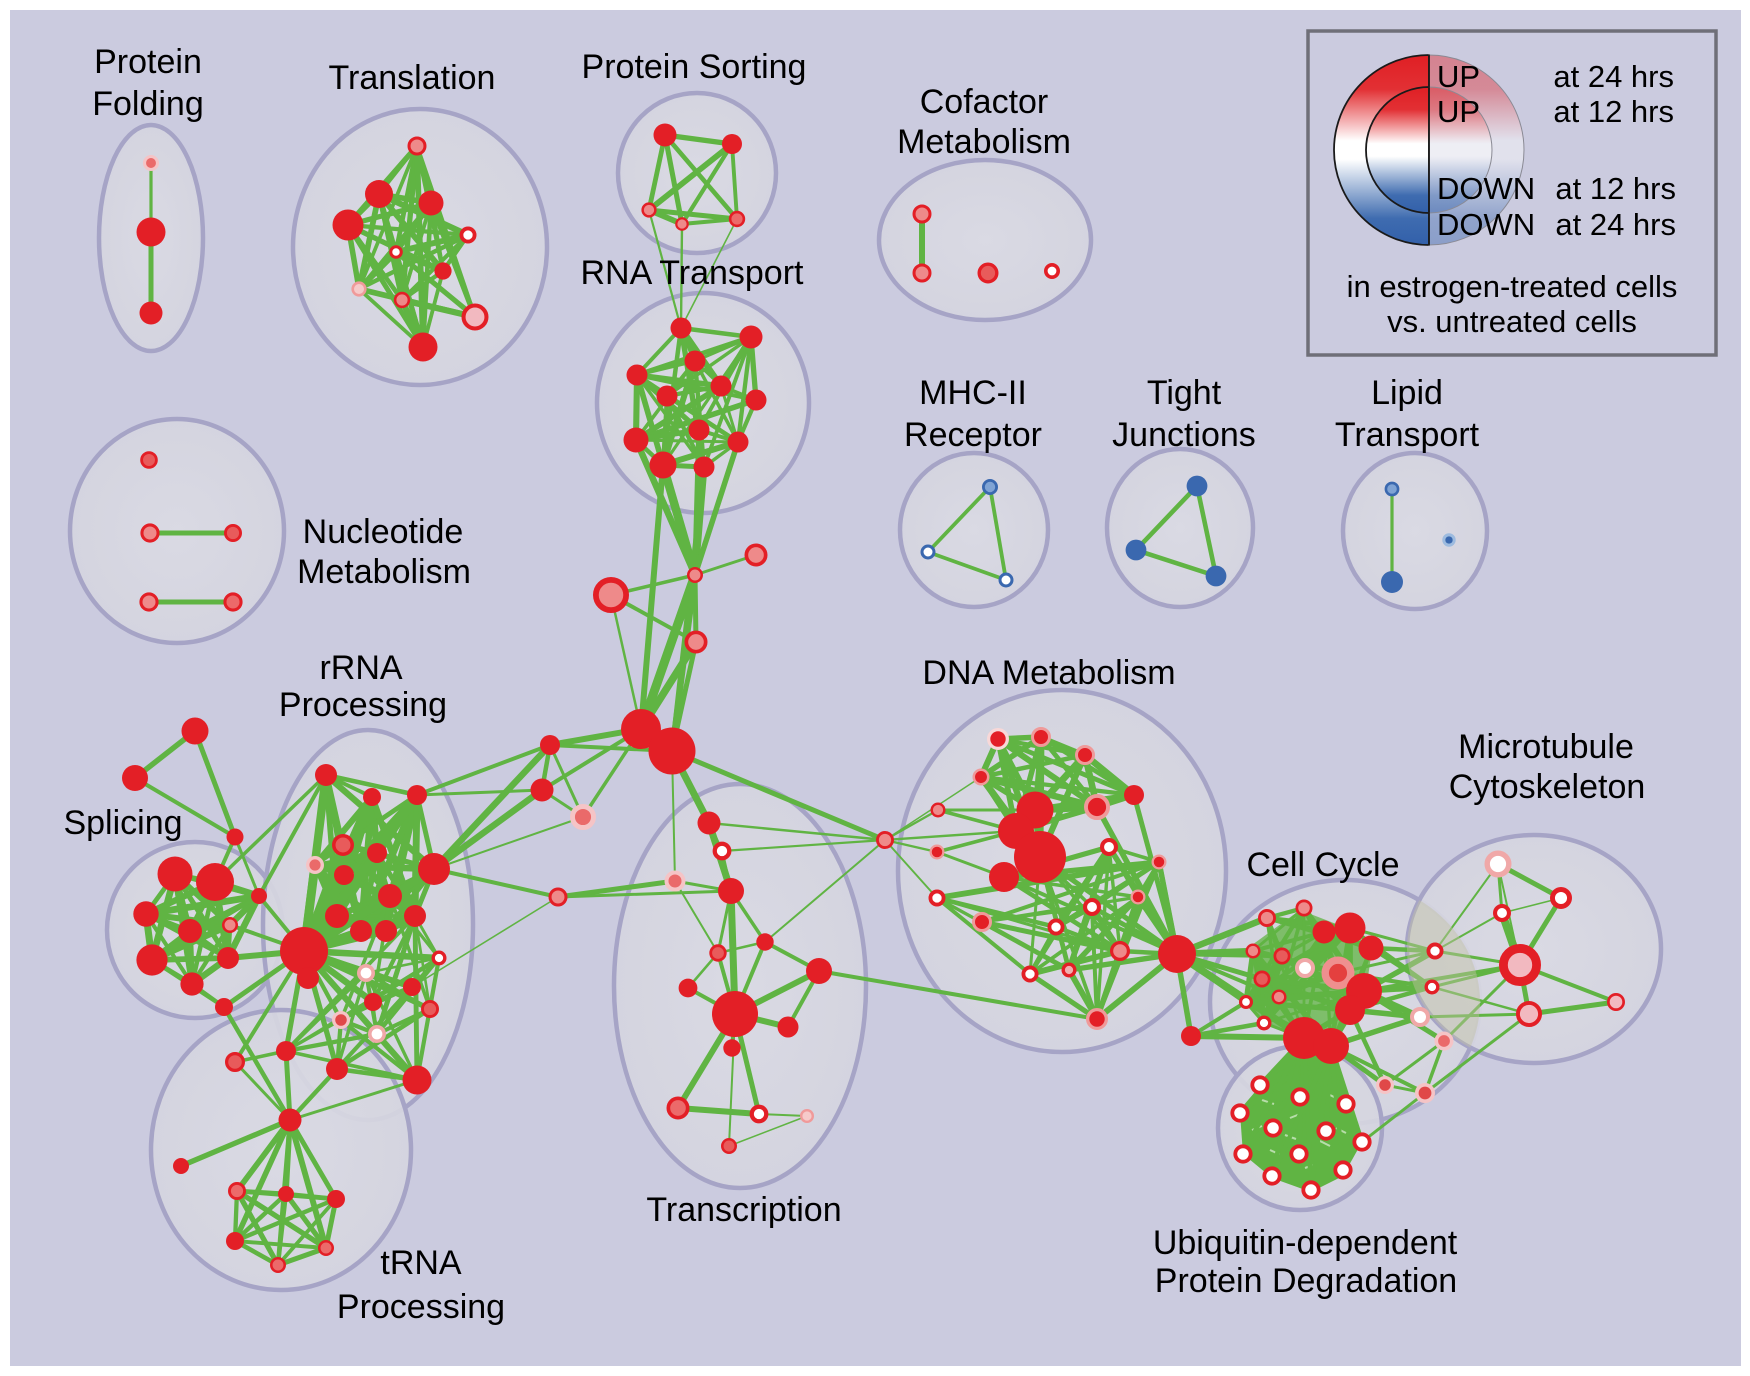 The image size is (1750, 1376). I want to click on svg-text: Protein Sorting, so click(694, 67).